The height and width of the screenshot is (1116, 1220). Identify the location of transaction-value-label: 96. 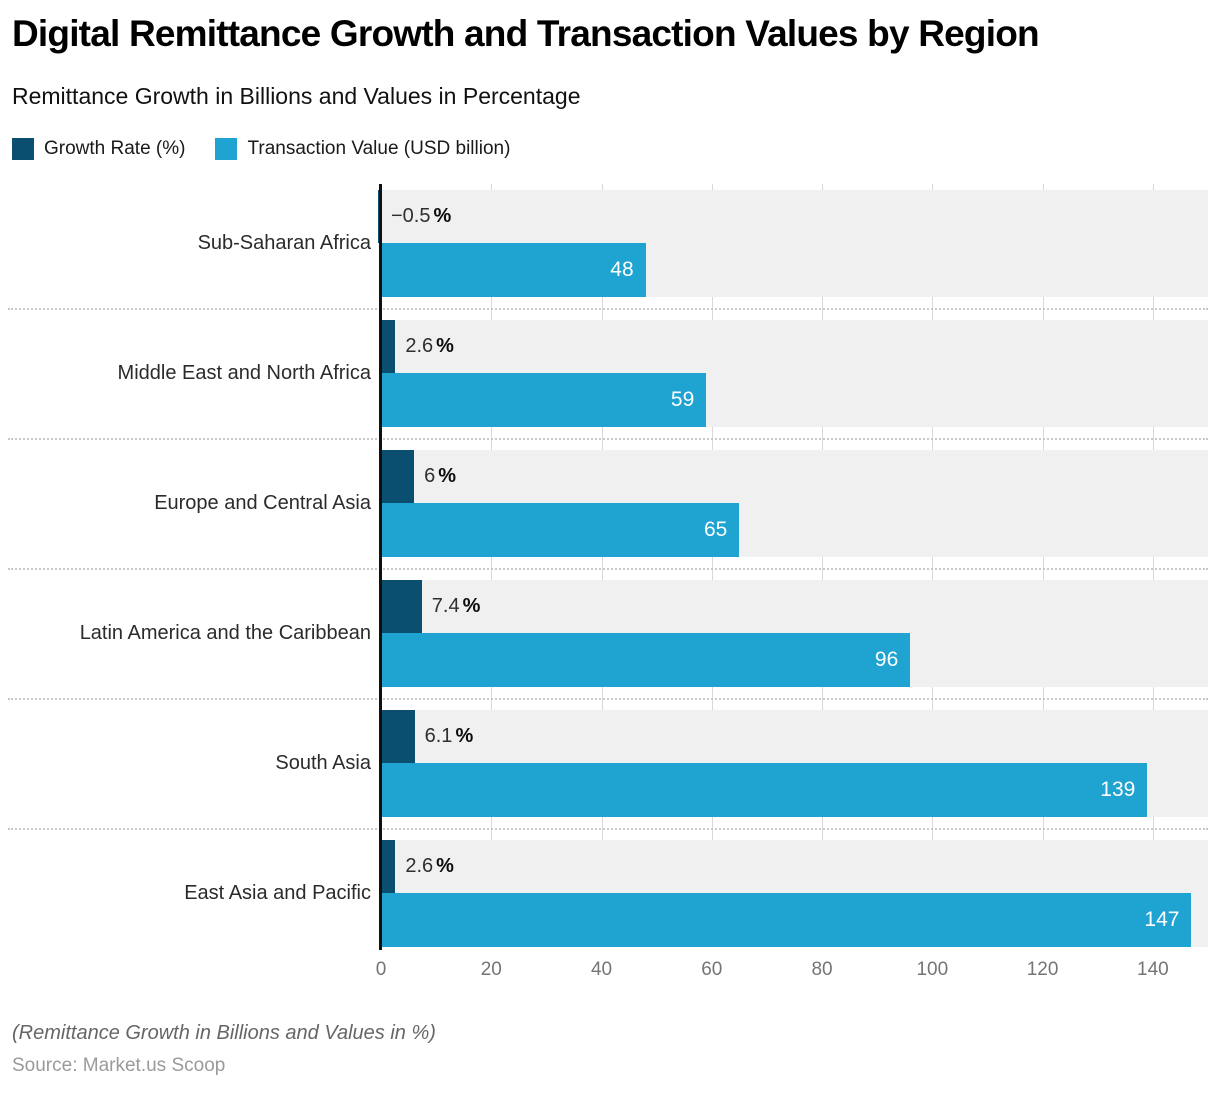
(886, 659).